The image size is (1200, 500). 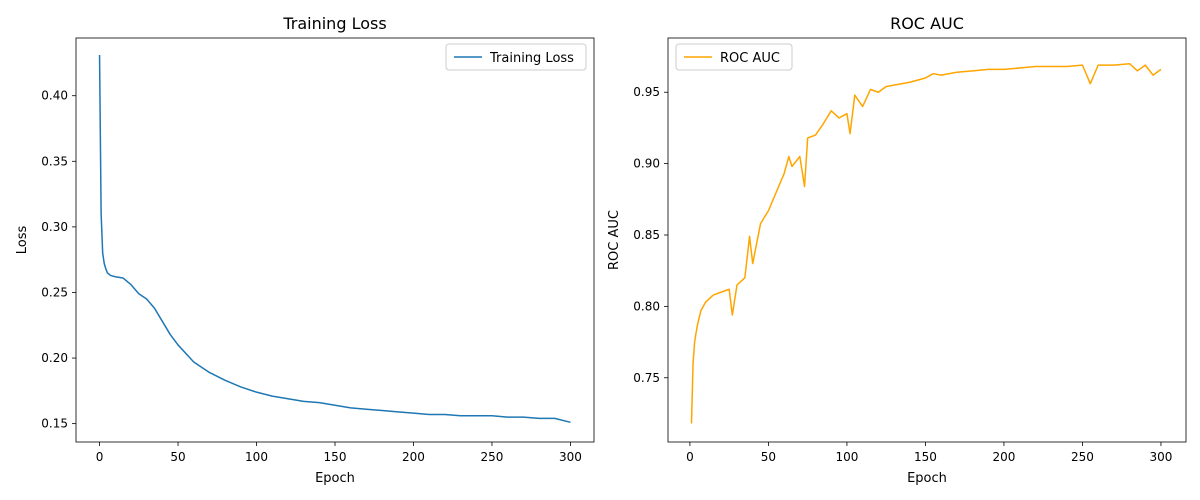 What do you see at coordinates (646, 235) in the screenshot?
I see `y-tick-label: 0.85` at bounding box center [646, 235].